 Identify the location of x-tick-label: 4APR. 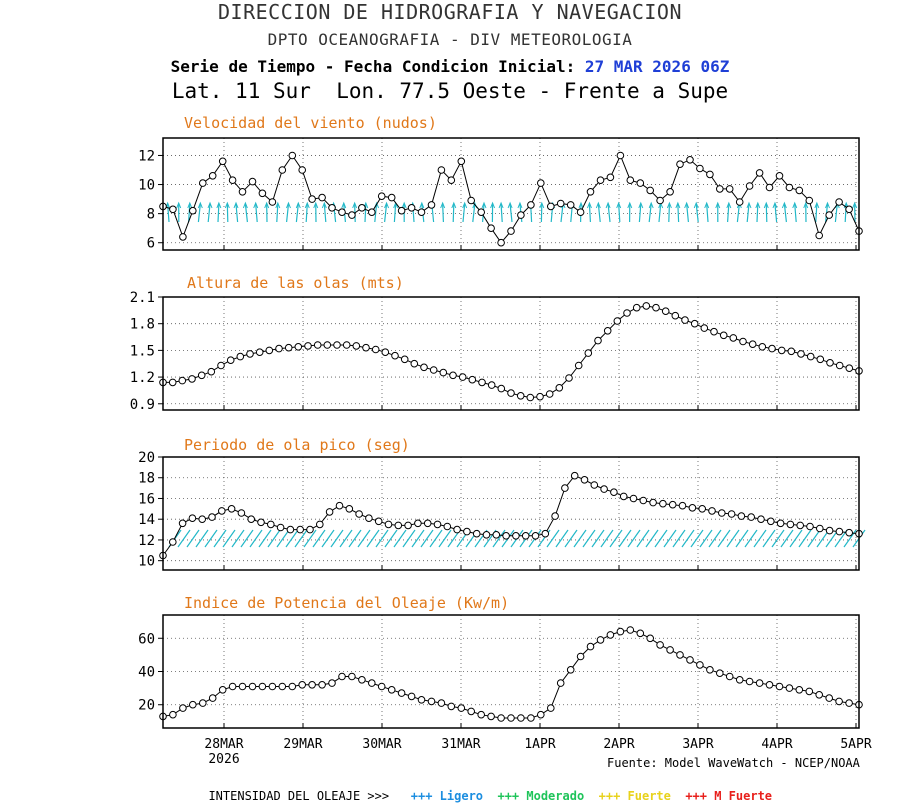
(776, 744).